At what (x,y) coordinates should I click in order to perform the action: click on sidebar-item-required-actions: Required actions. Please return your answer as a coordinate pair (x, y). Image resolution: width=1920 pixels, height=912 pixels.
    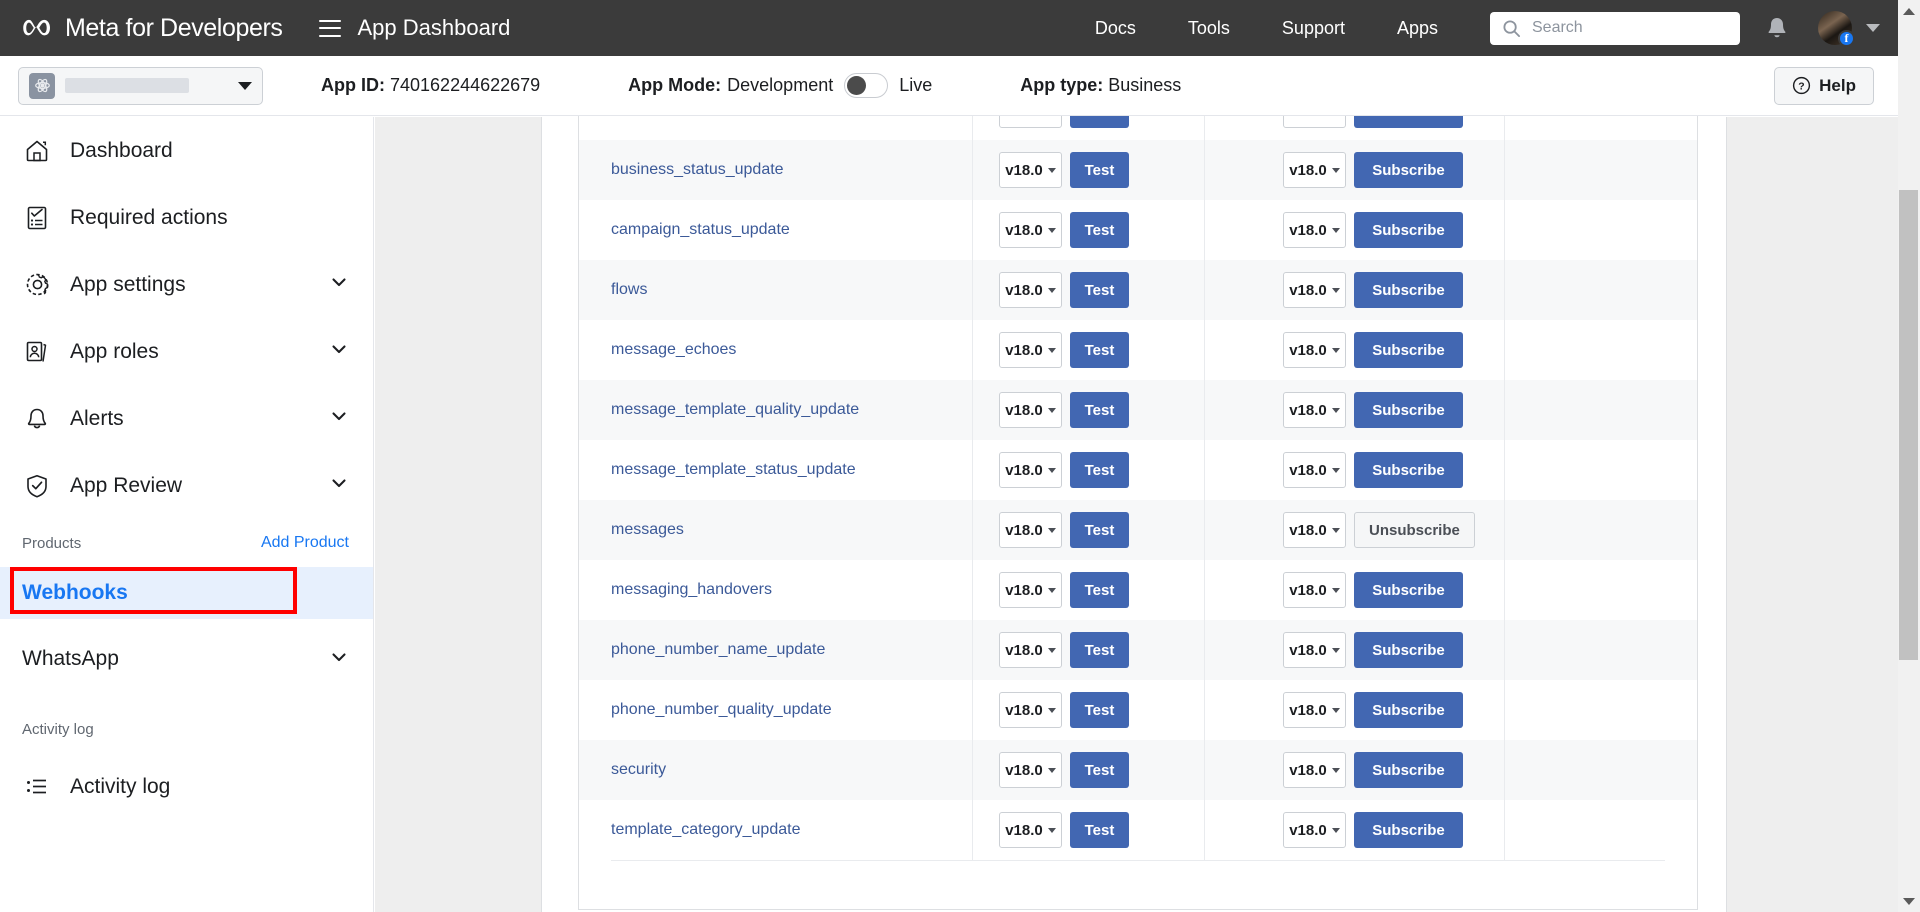
    Looking at the image, I should click on (186, 217).